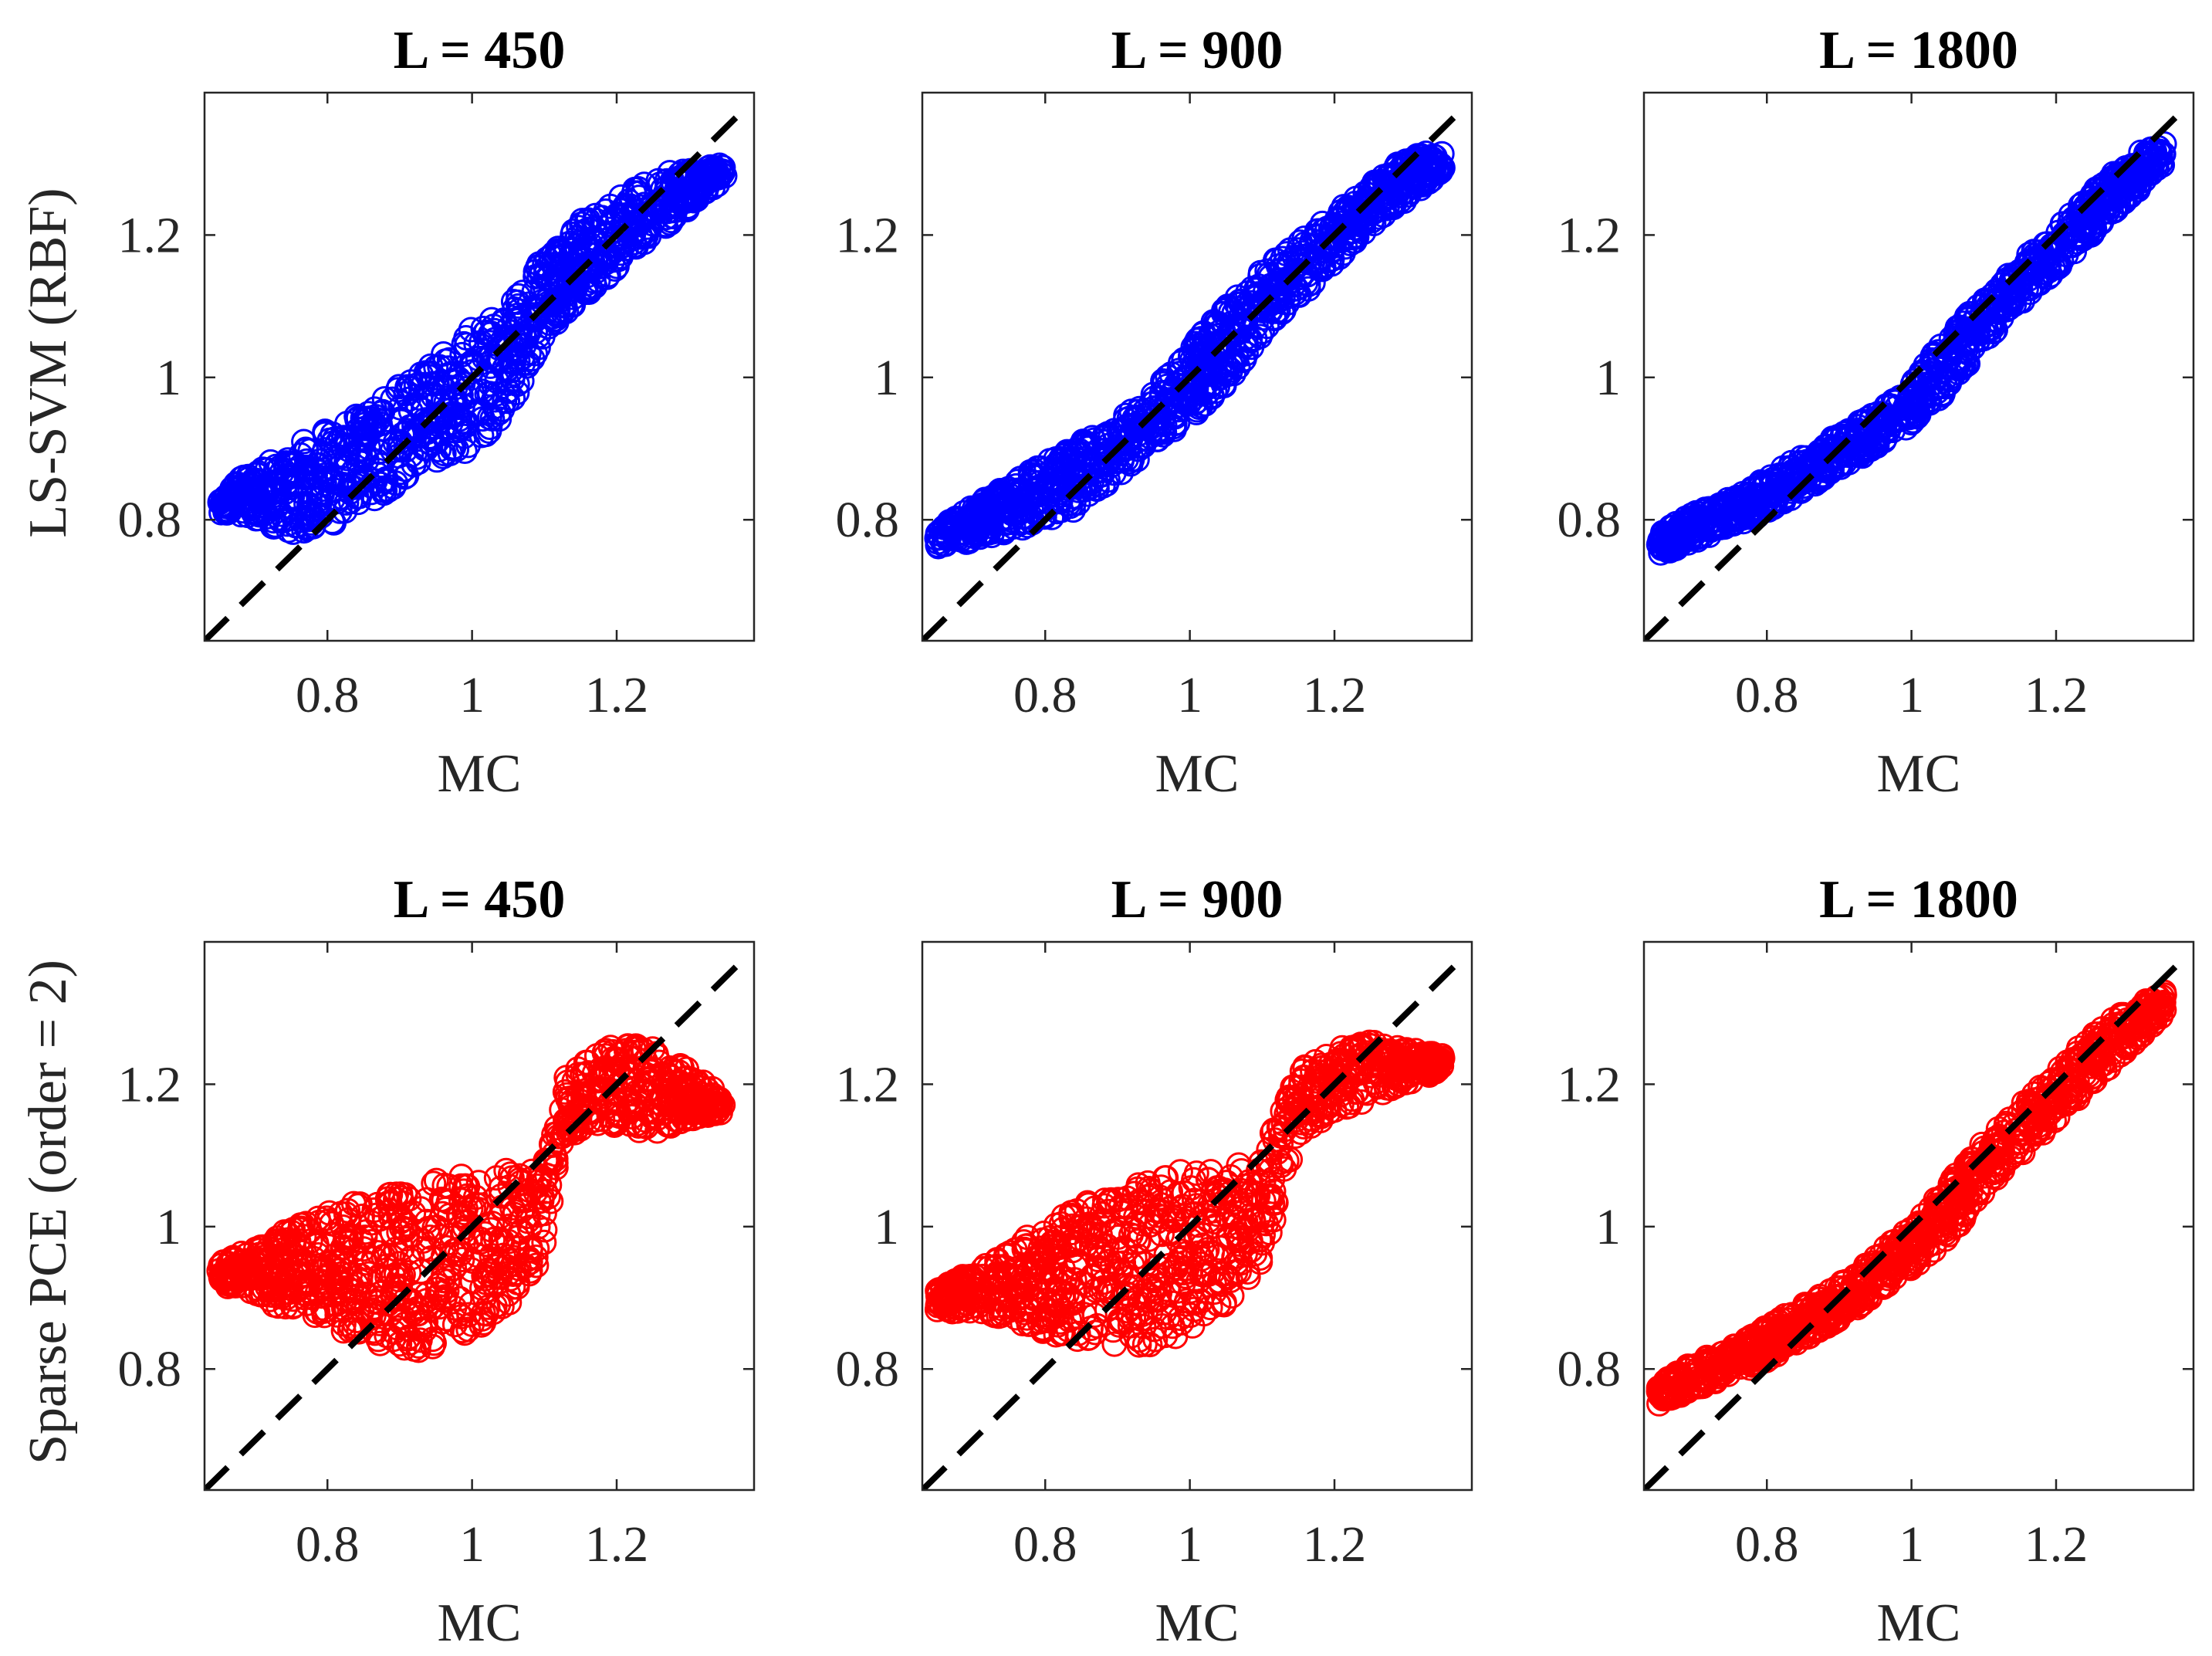 The height and width of the screenshot is (1656, 2212). What do you see at coordinates (480, 50) in the screenshot?
I see `panel-title: L = 450` at bounding box center [480, 50].